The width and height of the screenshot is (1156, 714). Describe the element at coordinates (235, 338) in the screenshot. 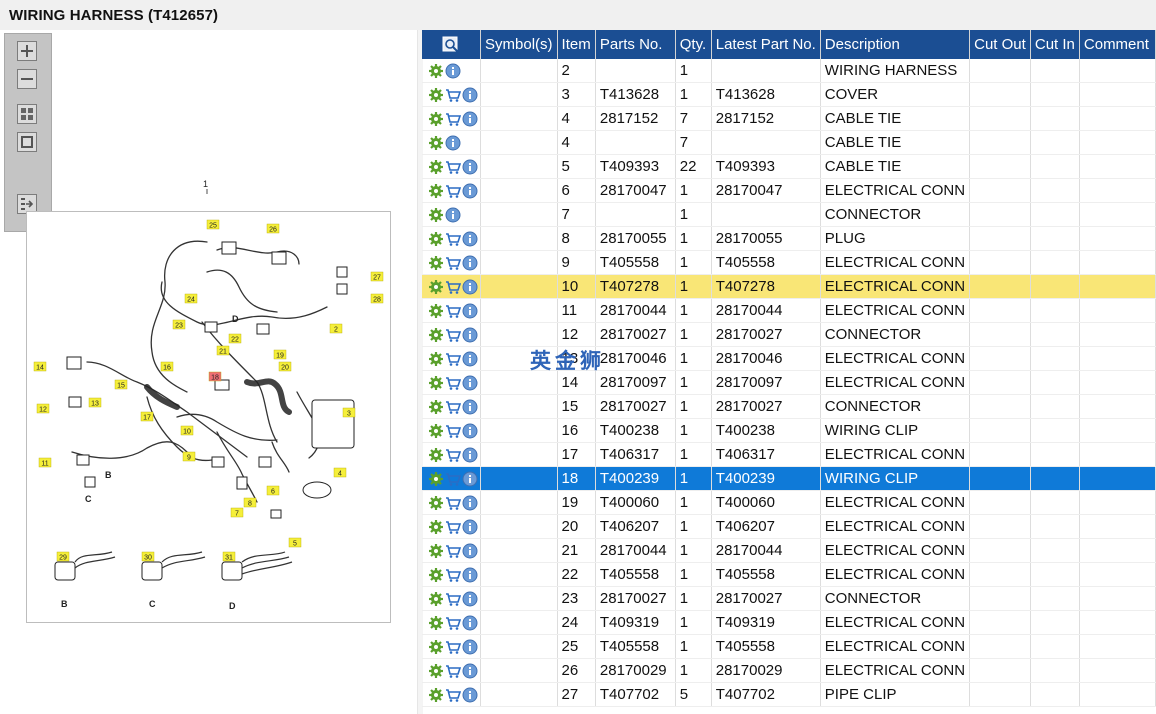

I see `callout-22: 22` at that location.